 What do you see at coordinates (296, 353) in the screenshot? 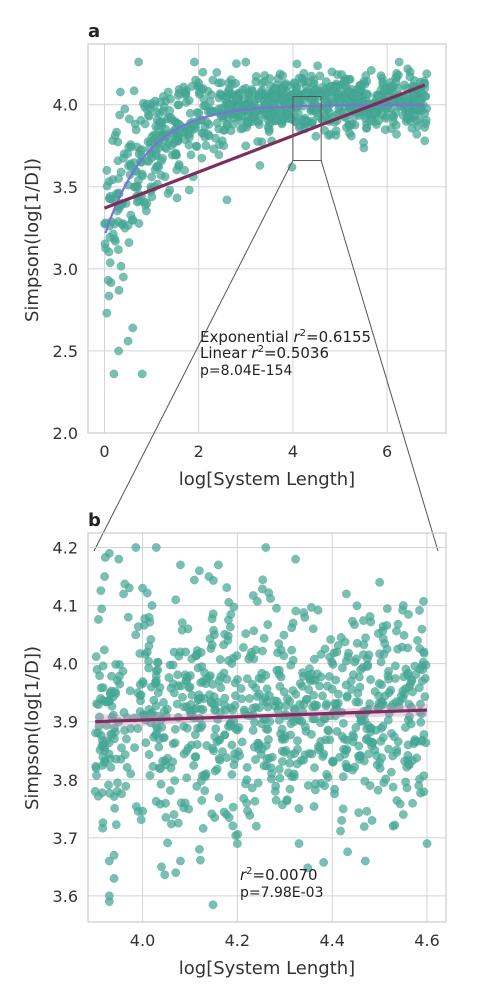
I see `lin-value: =0.5036` at bounding box center [296, 353].